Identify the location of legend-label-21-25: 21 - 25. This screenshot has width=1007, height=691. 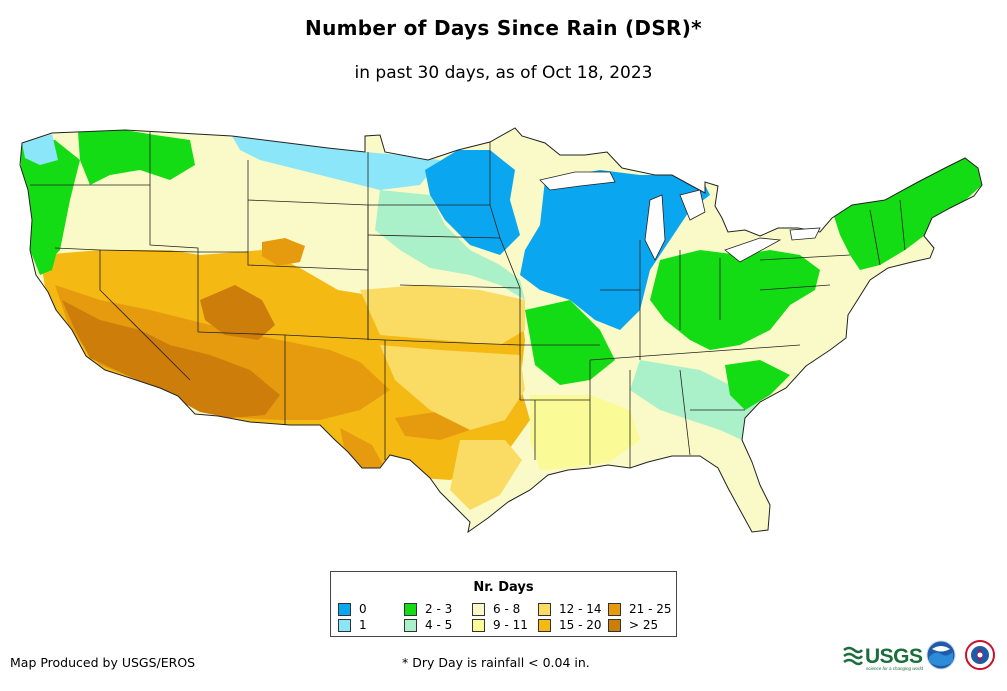
(650, 609).